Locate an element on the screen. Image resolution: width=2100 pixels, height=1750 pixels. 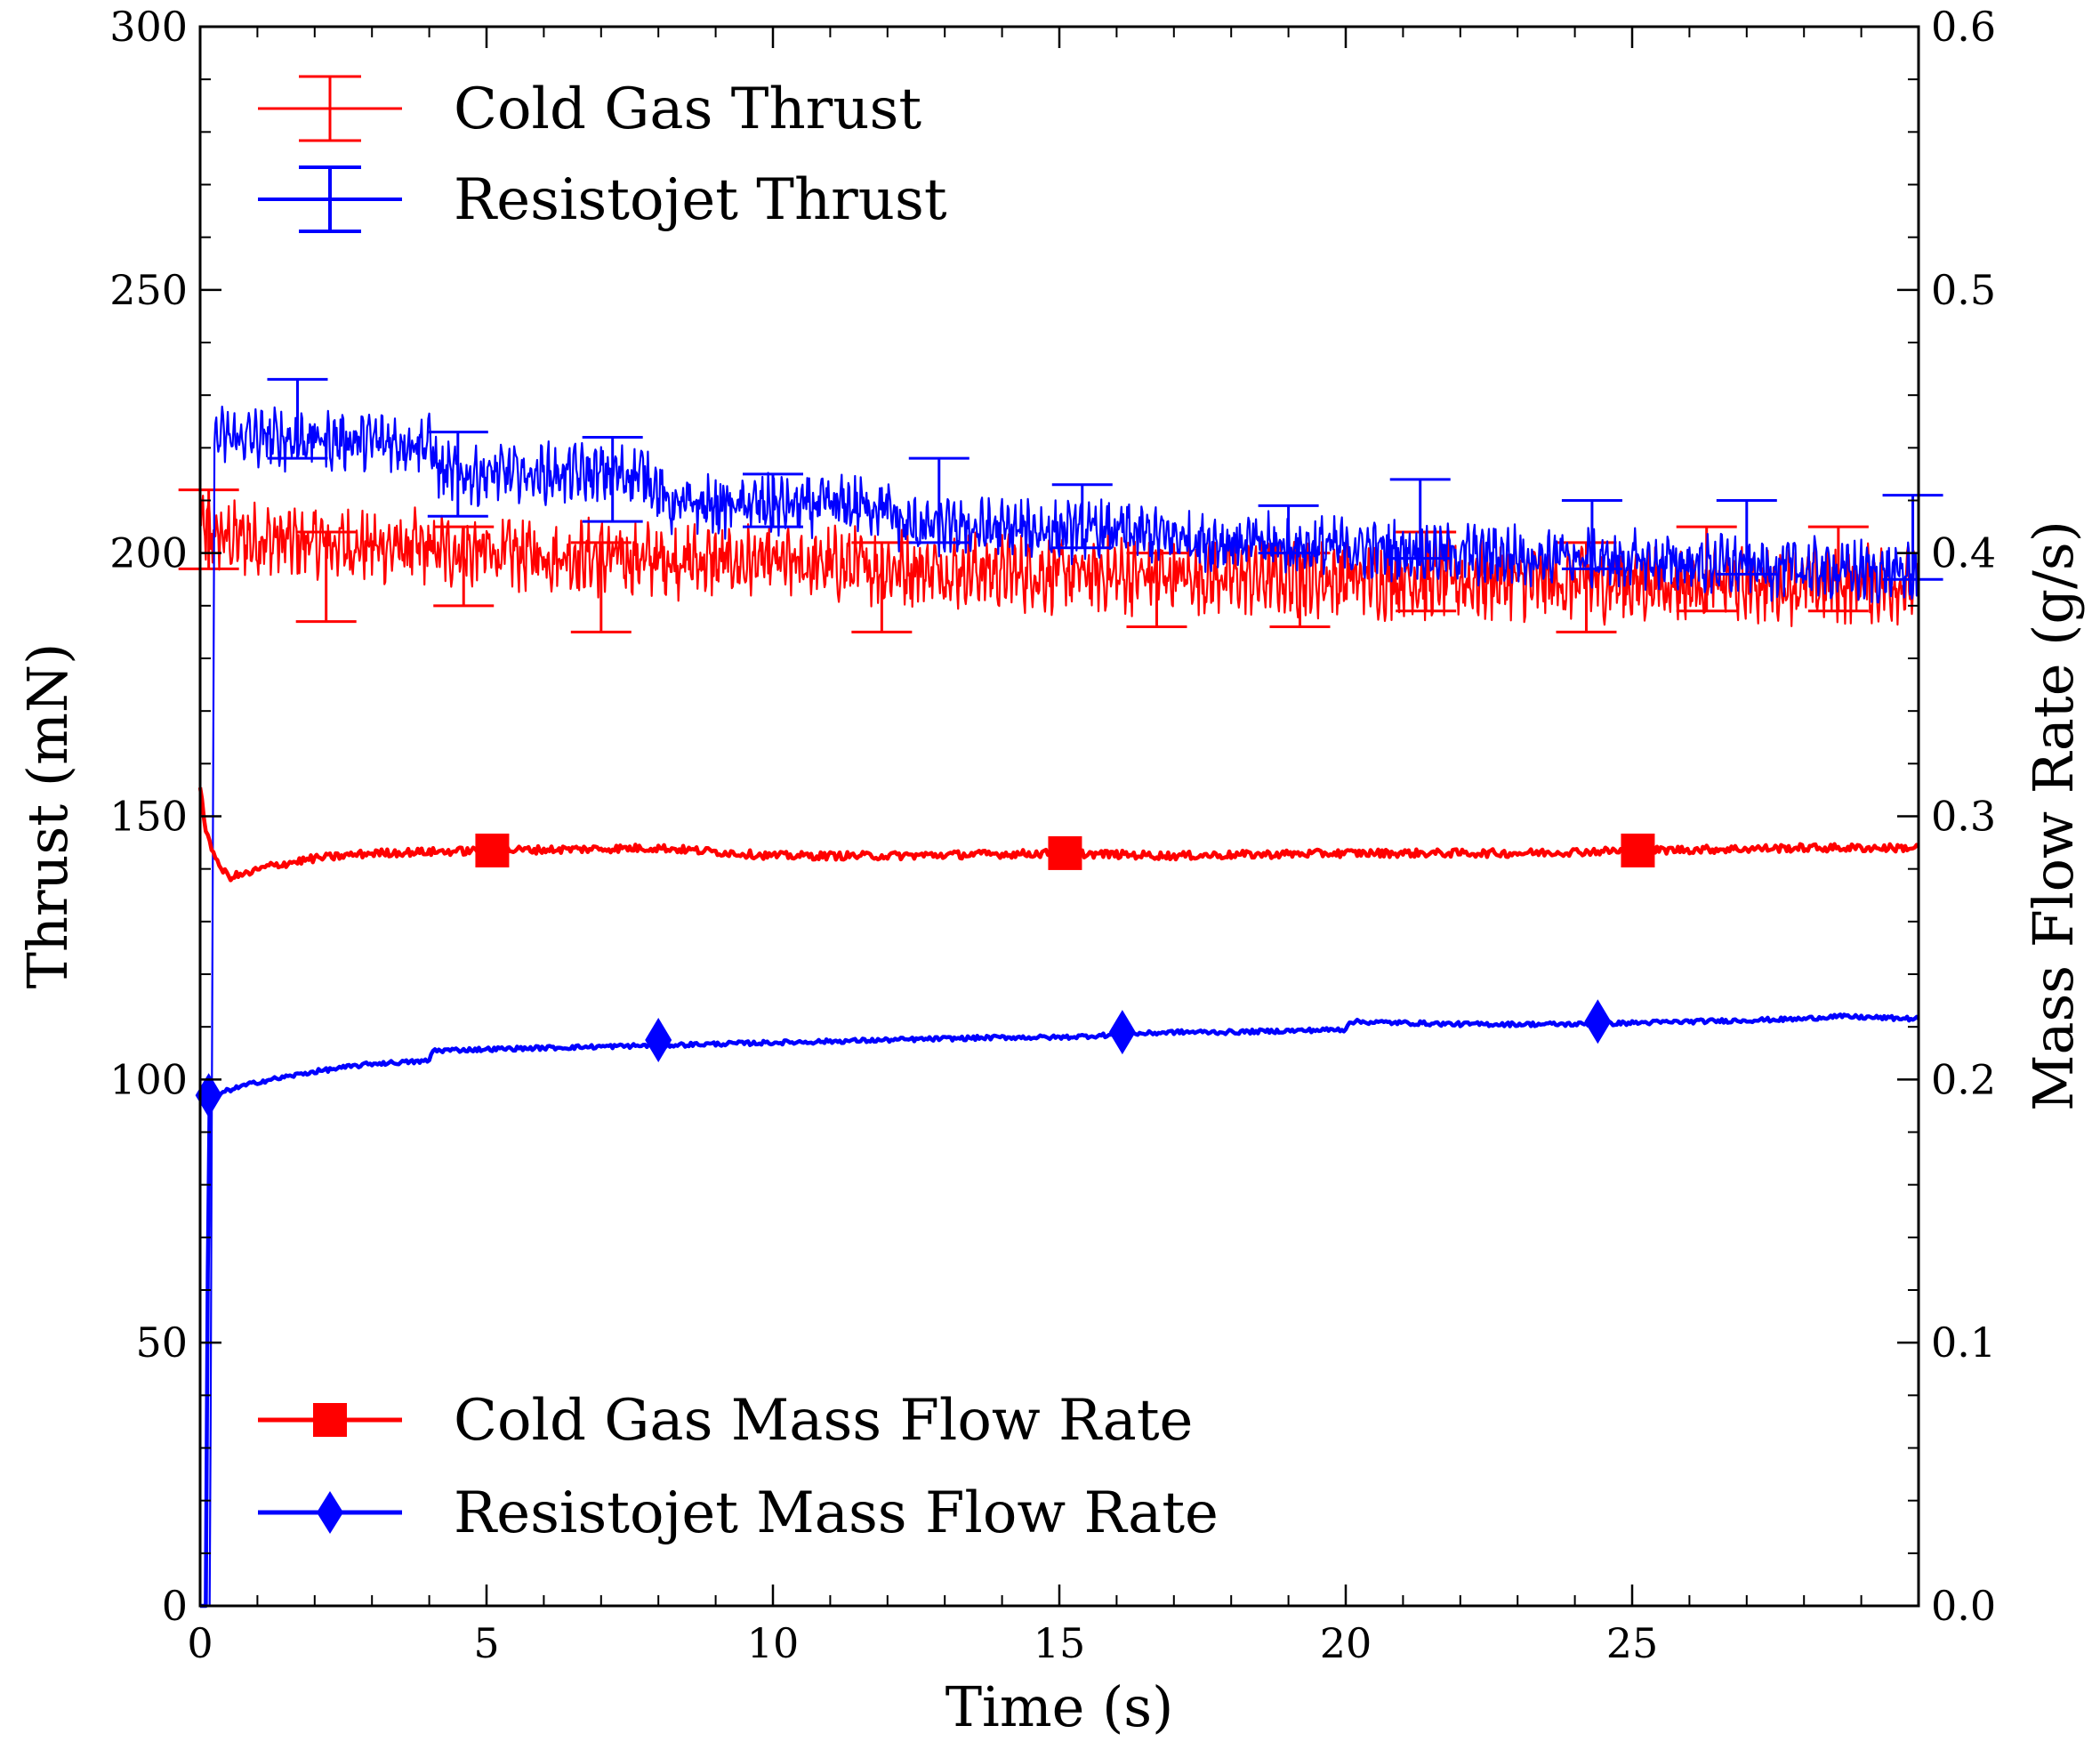
y-tick-label: 250 is located at coordinates (148, 290).